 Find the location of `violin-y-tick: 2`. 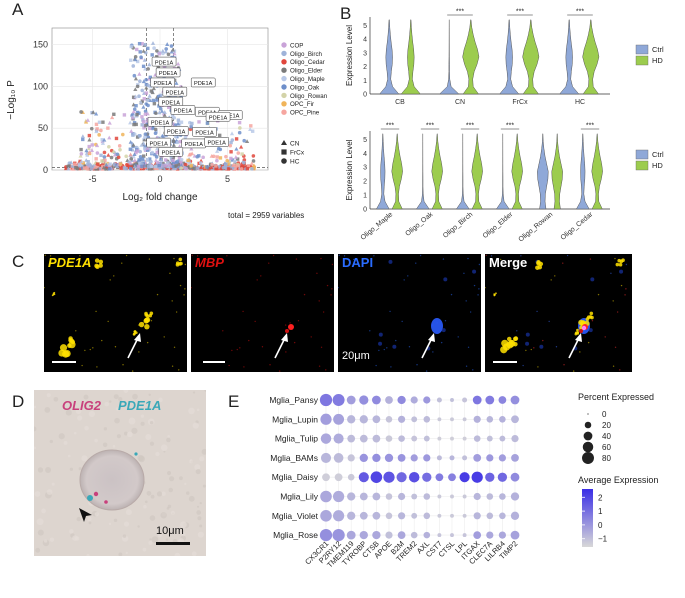

violin-y-tick: 2 is located at coordinates (365, 182).